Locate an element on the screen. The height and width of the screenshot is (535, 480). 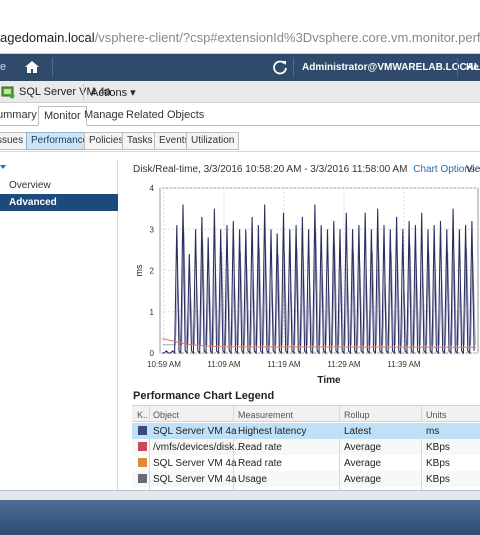
x-tick-label: 11:09 AM is located at coordinates (224, 364).